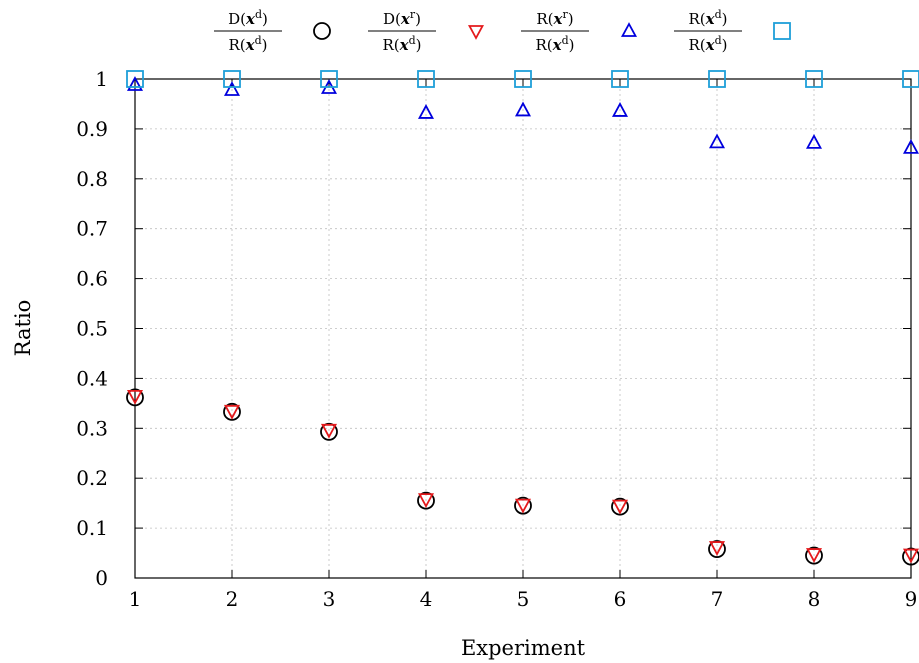 This screenshot has height=663, width=919. What do you see at coordinates (426, 31) in the screenshot?
I see `legend-entry-2: D(xr)R(xd)` at bounding box center [426, 31].